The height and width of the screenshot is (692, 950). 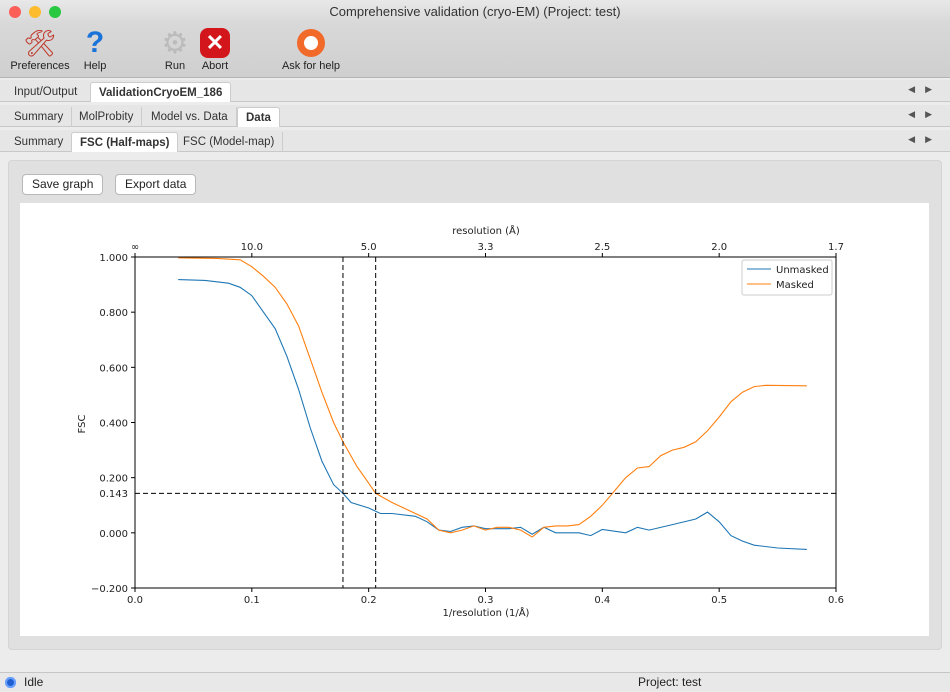 What do you see at coordinates (161, 92) in the screenshot?
I see `tab-validation-cryoem: ValidationCryoEM_186` at bounding box center [161, 92].